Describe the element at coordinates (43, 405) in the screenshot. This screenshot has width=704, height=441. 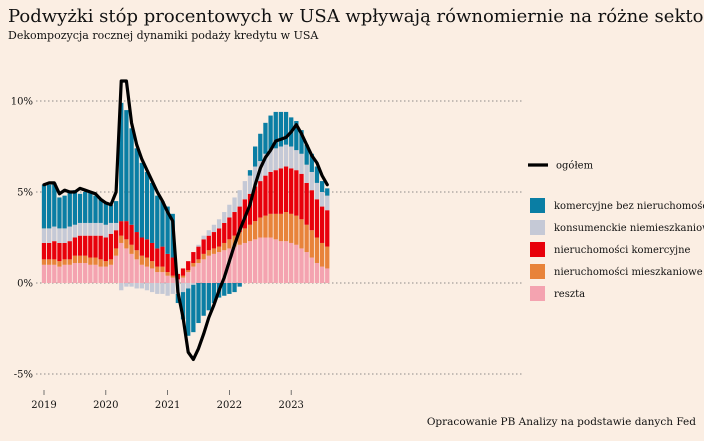
I see `x-tick-label: 2019` at that location.